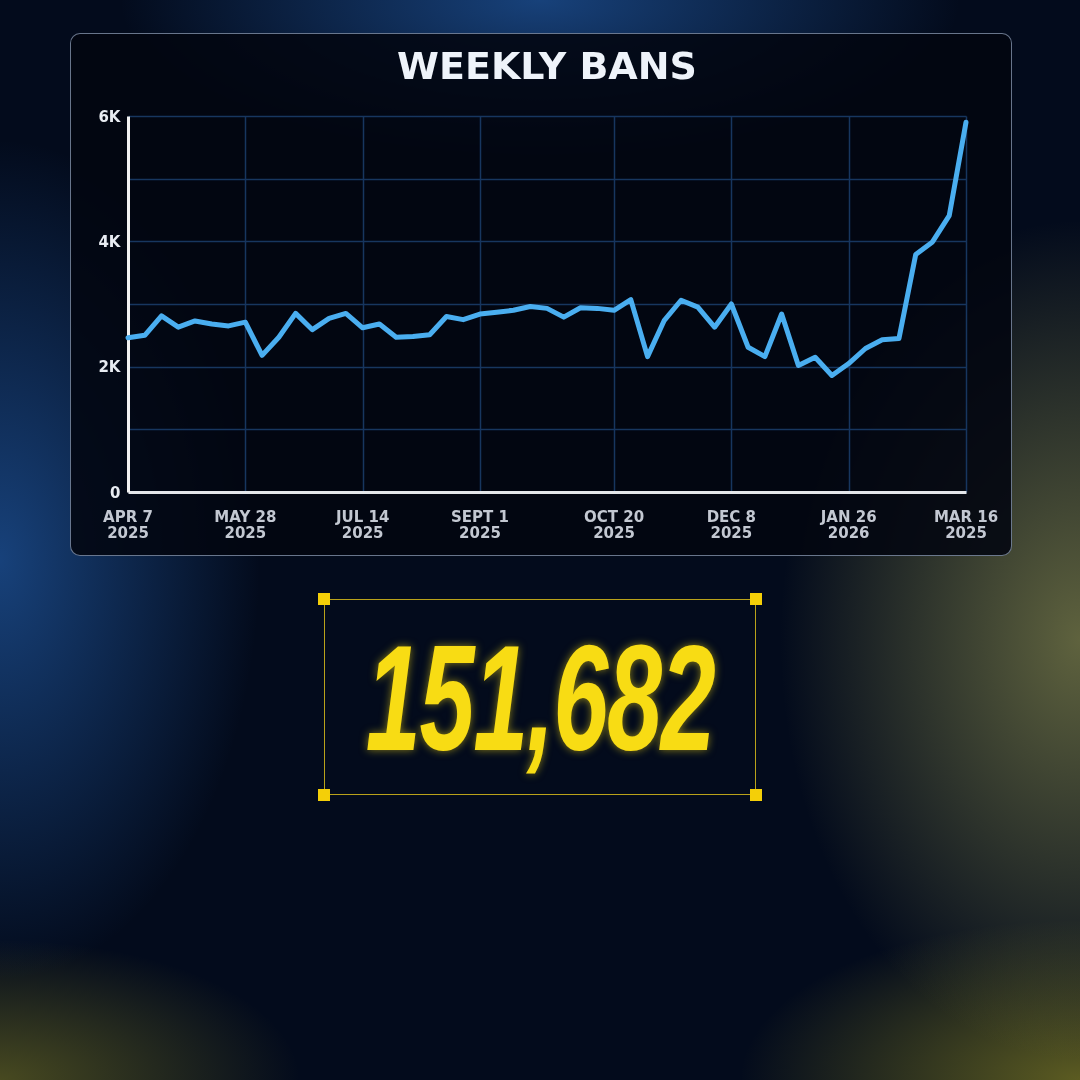 The width and height of the screenshot is (1080, 1080). I want to click on y-tick-label: 2K, so click(110, 367).